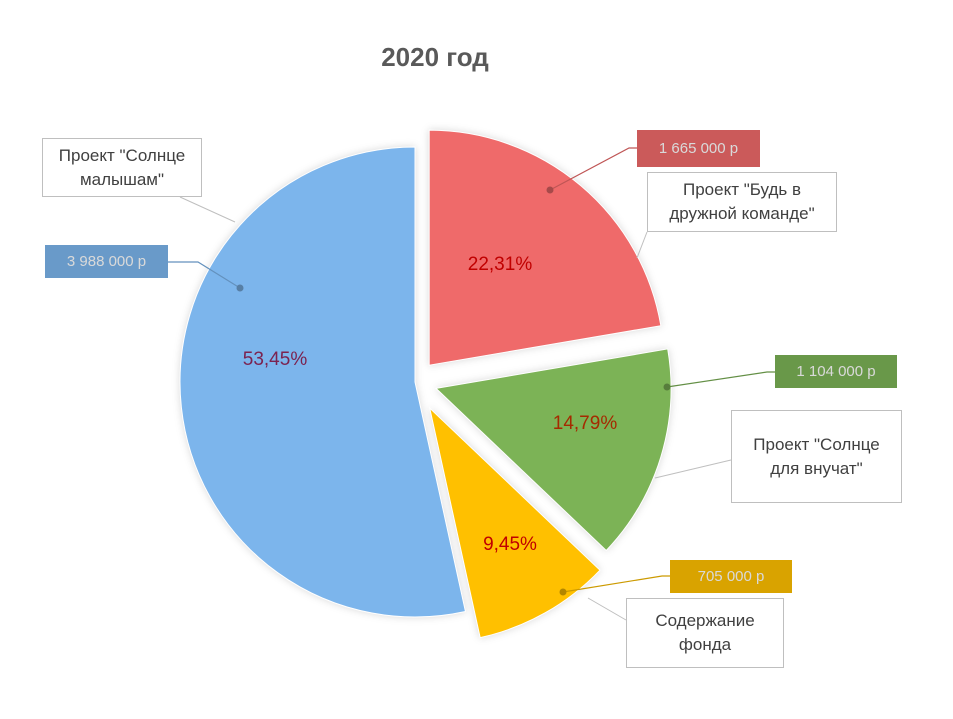 The image size is (953, 719). Describe the element at coordinates (742, 202) in the screenshot. I see `category-label: Проект "Будь в дружной команде"` at that location.